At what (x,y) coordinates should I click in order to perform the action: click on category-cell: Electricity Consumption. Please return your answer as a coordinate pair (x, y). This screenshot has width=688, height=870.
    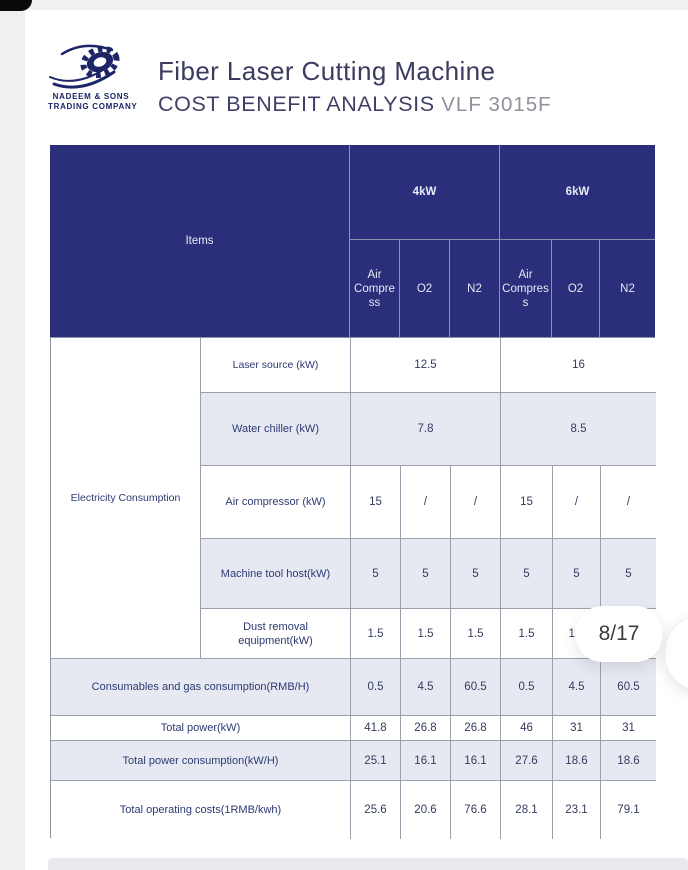
    Looking at the image, I should click on (126, 498).